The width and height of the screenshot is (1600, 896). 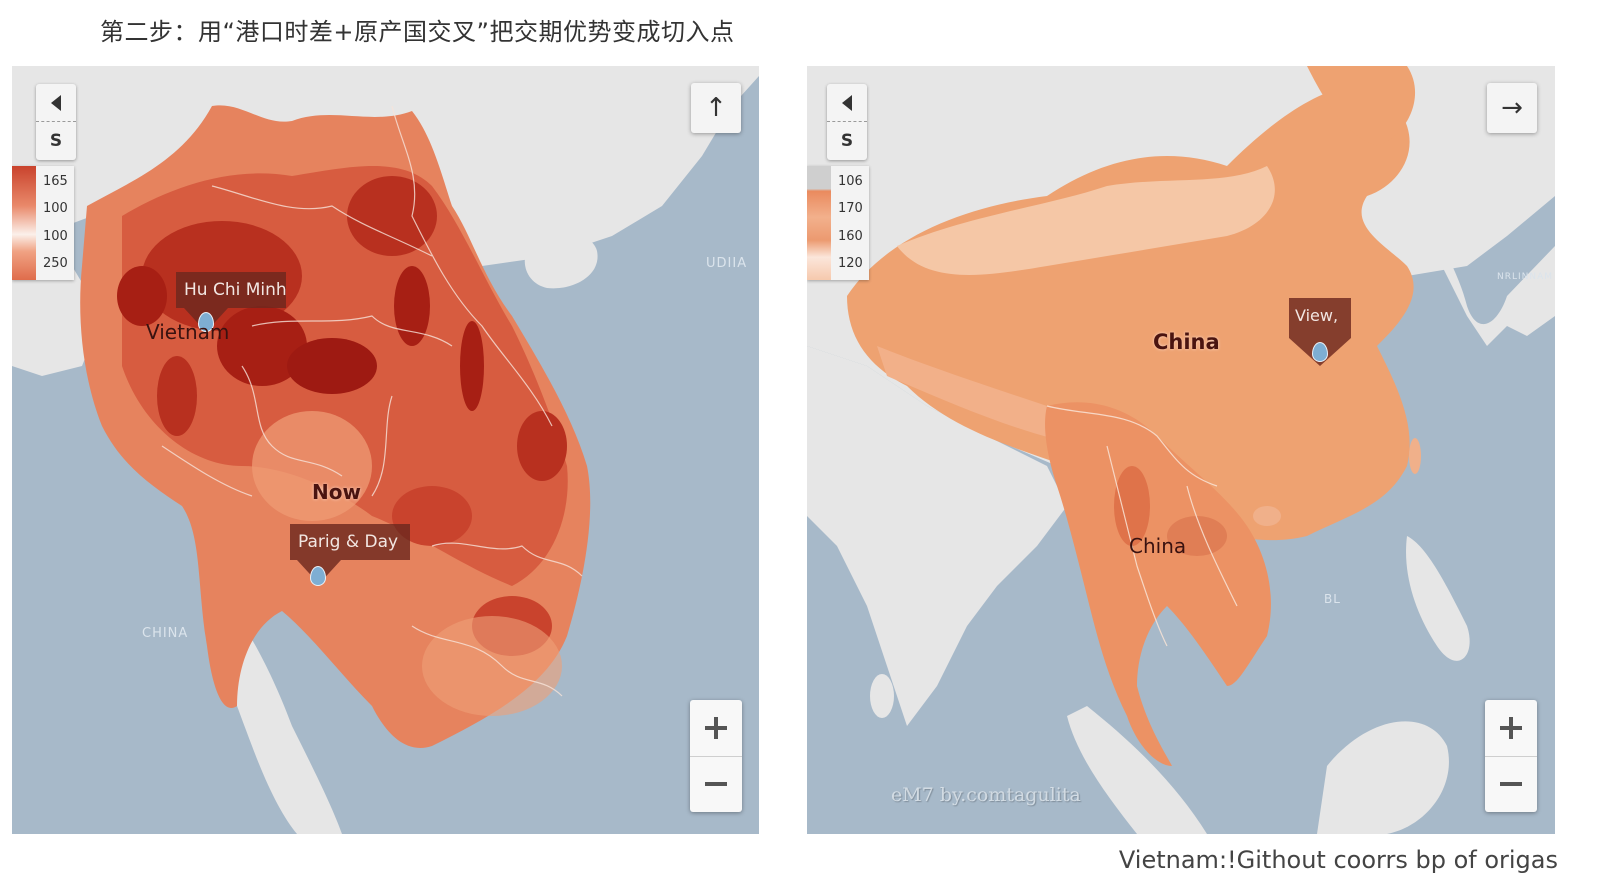 What do you see at coordinates (336, 492) in the screenshot?
I see `label-now: Now` at bounding box center [336, 492].